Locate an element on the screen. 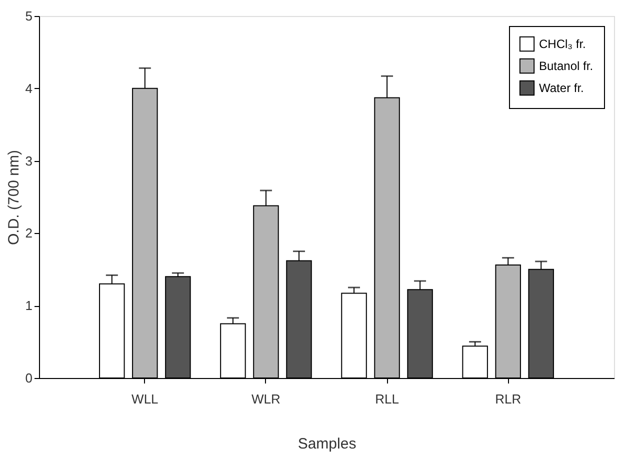  y-tick-label: 0 is located at coordinates (28, 378).